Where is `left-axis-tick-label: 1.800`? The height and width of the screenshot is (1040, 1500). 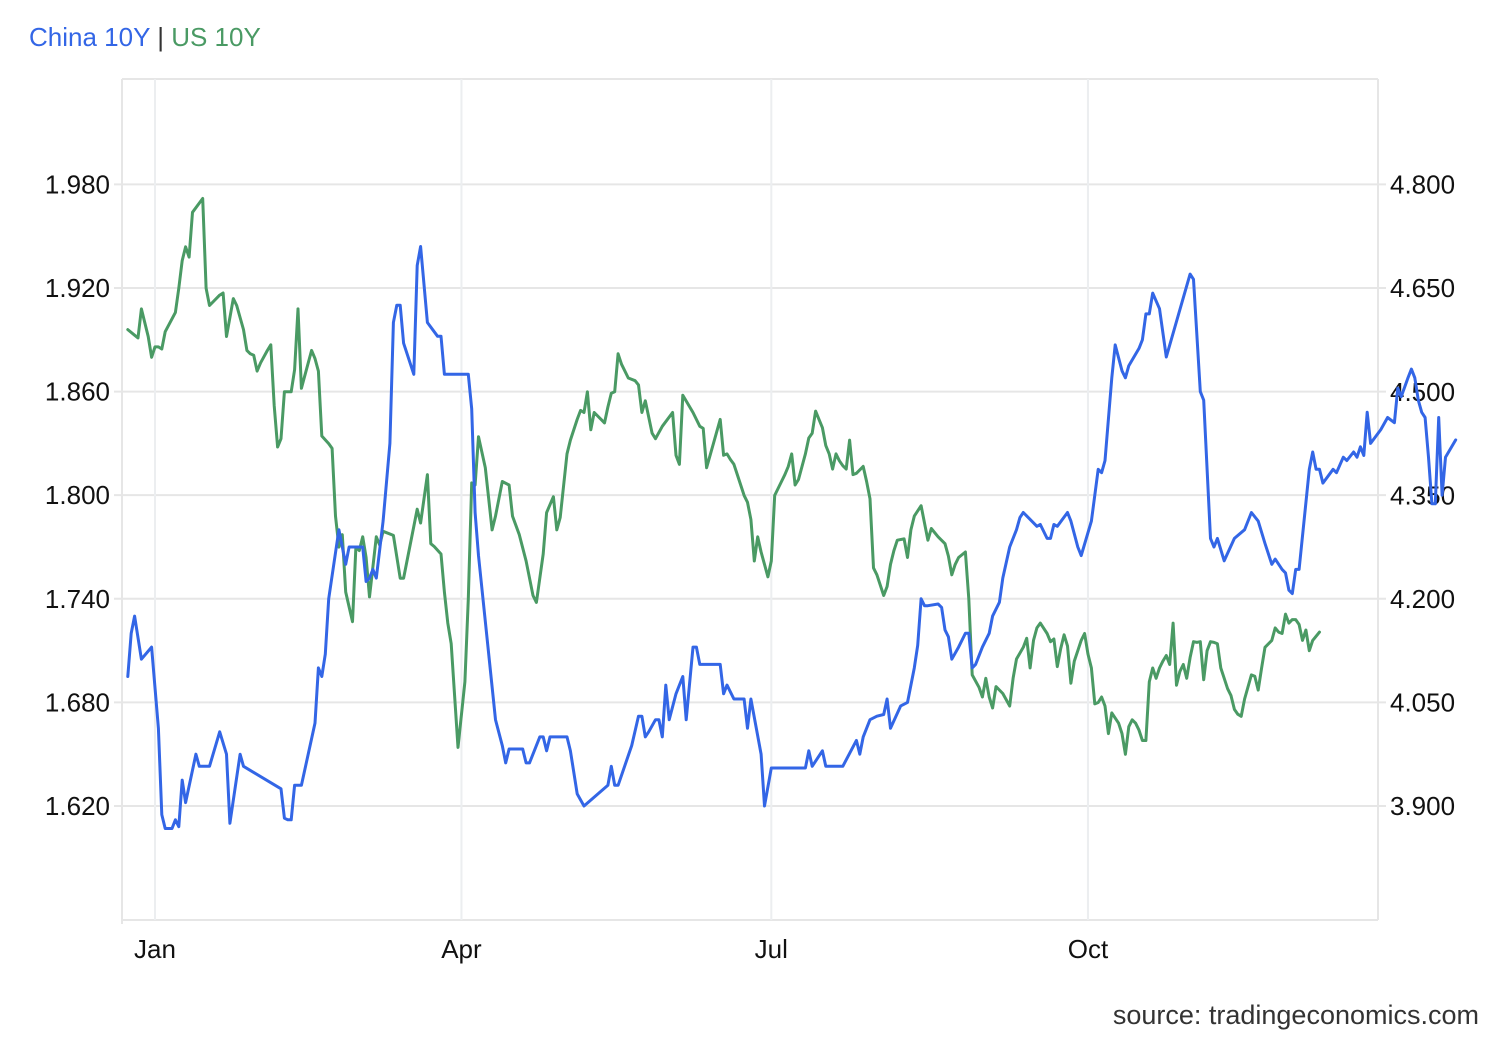
left-axis-tick-label: 1.800 is located at coordinates (77, 495).